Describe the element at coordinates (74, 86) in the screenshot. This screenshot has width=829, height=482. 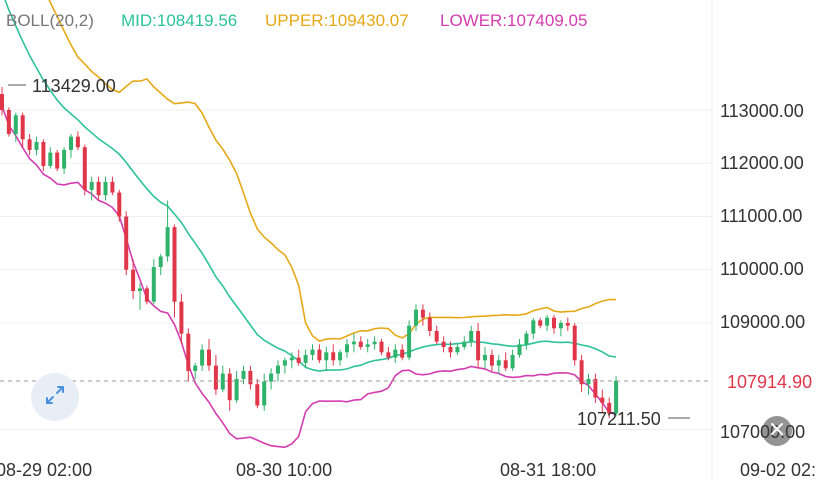
I see `high-price-label: 113429.00` at that location.